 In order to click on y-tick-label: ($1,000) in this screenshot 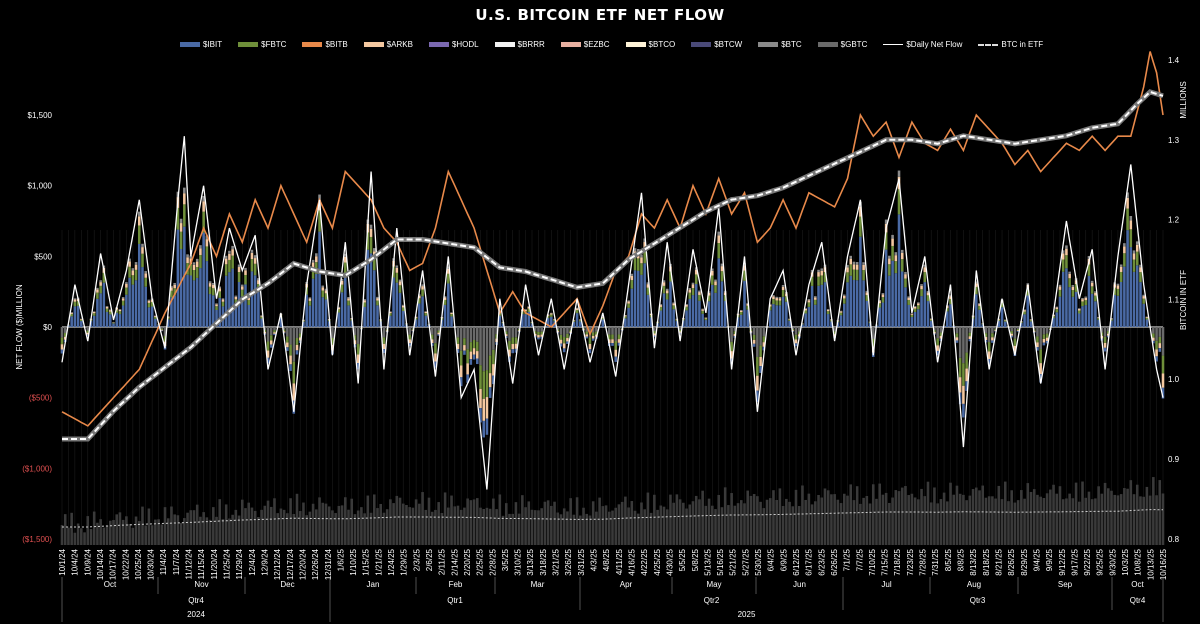, I will do `click(37, 468)`.